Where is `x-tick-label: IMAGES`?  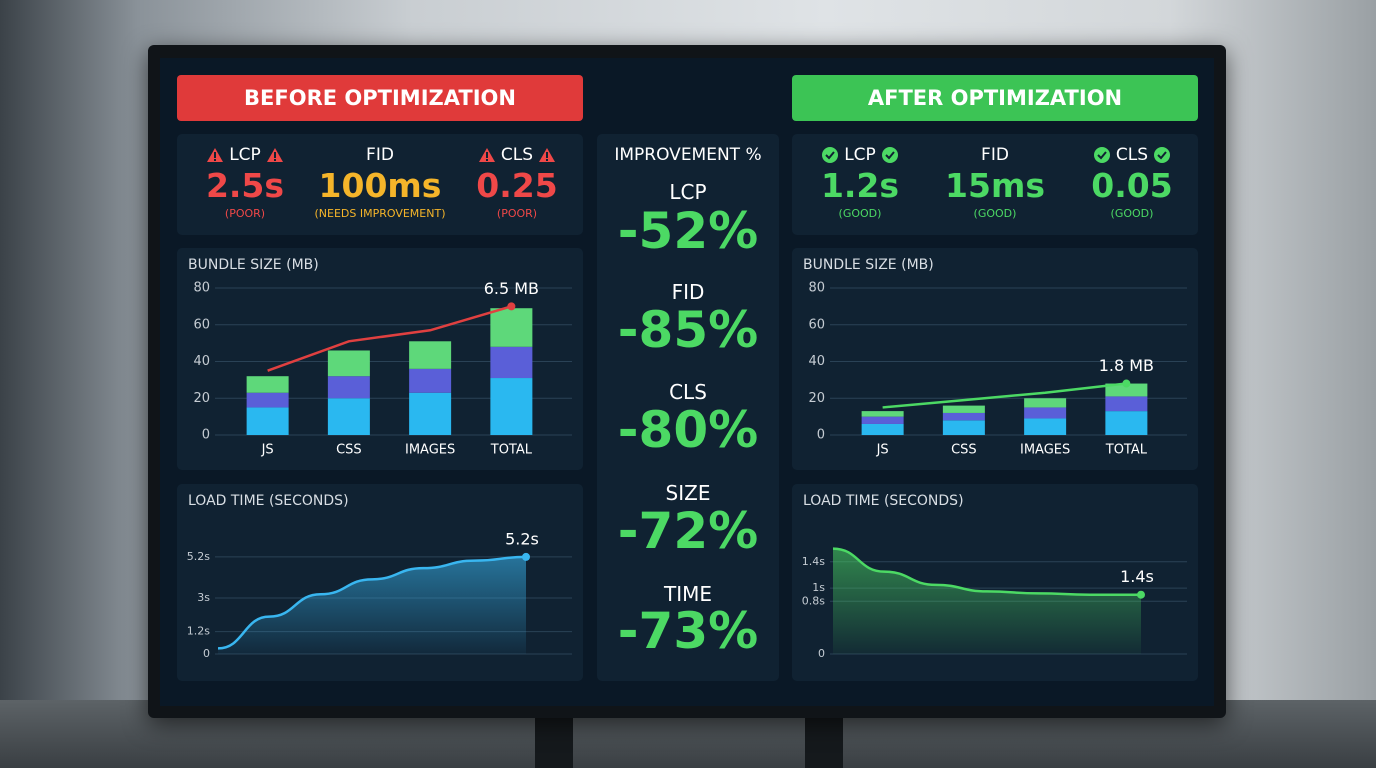 x-tick-label: IMAGES is located at coordinates (430, 450).